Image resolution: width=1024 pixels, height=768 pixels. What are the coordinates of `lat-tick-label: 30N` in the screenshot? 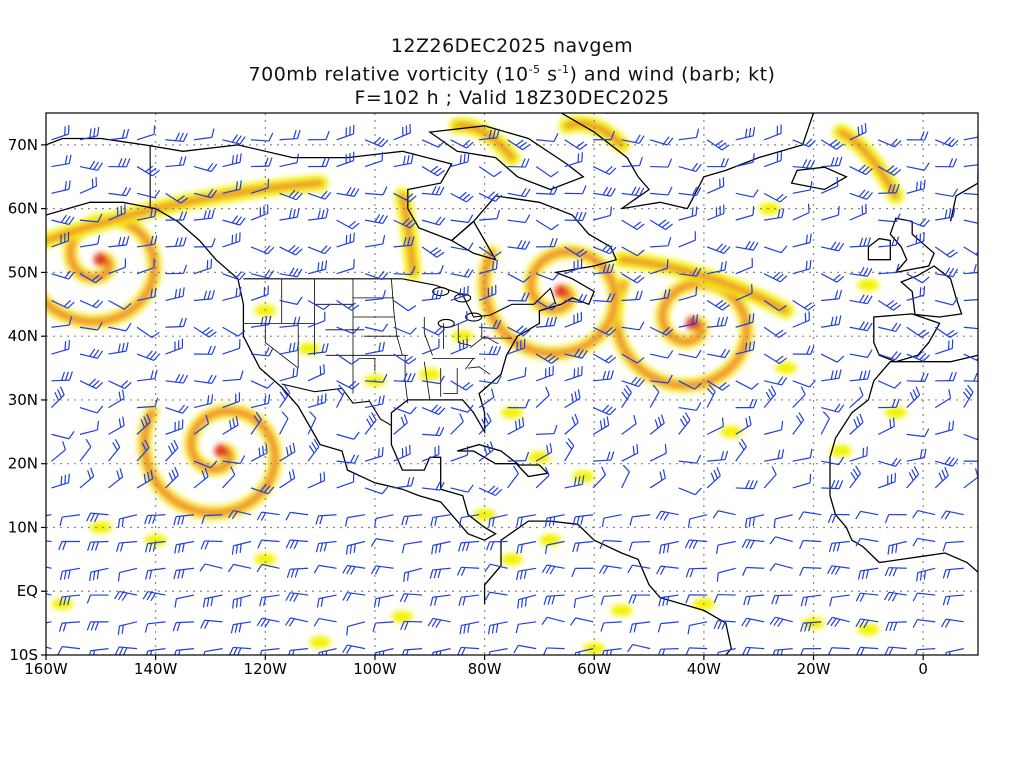 It's located at (23, 400).